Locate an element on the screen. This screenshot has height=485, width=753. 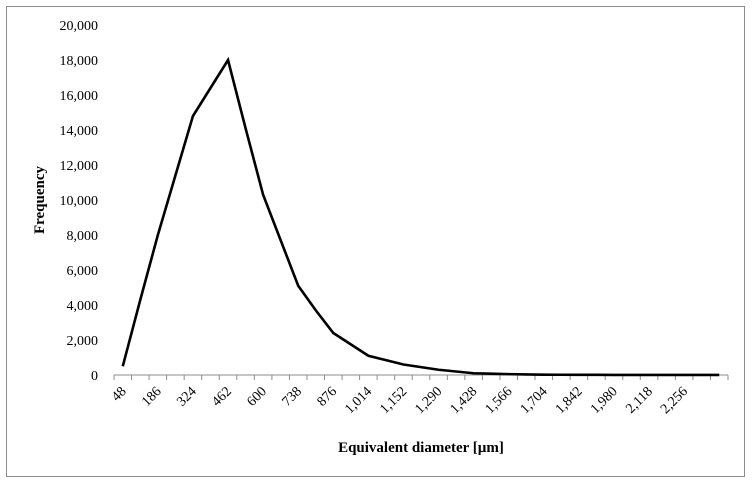
x-tick-label: 1,428 is located at coordinates (464, 400).